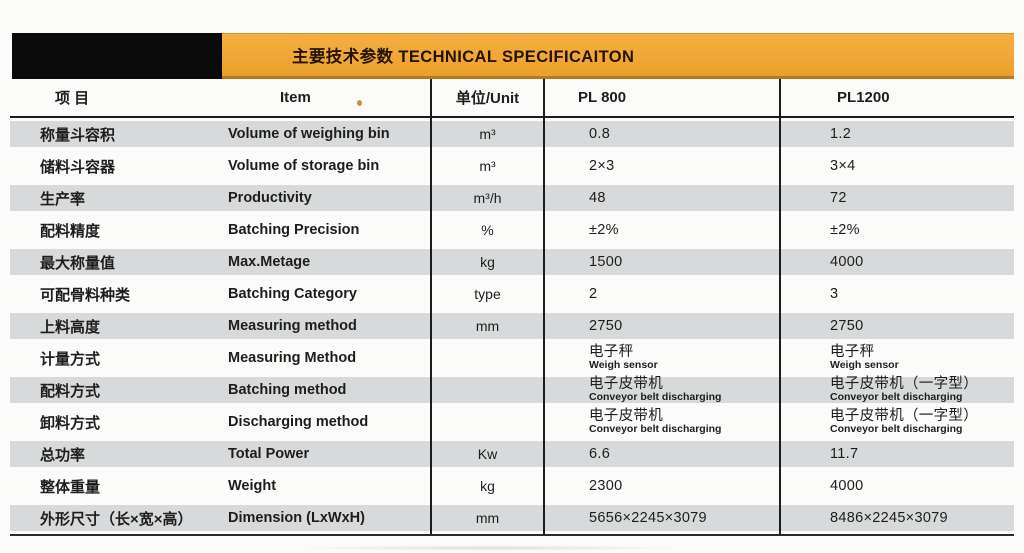 The image size is (1024, 553). What do you see at coordinates (270, 198) in the screenshot?
I see `row-label-en: Productivity` at bounding box center [270, 198].